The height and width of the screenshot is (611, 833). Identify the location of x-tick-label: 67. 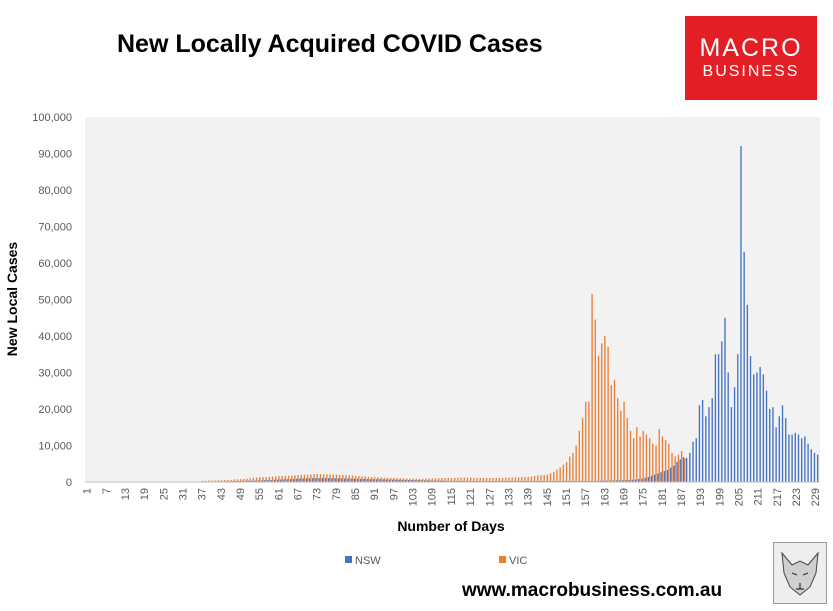
(299, 494).